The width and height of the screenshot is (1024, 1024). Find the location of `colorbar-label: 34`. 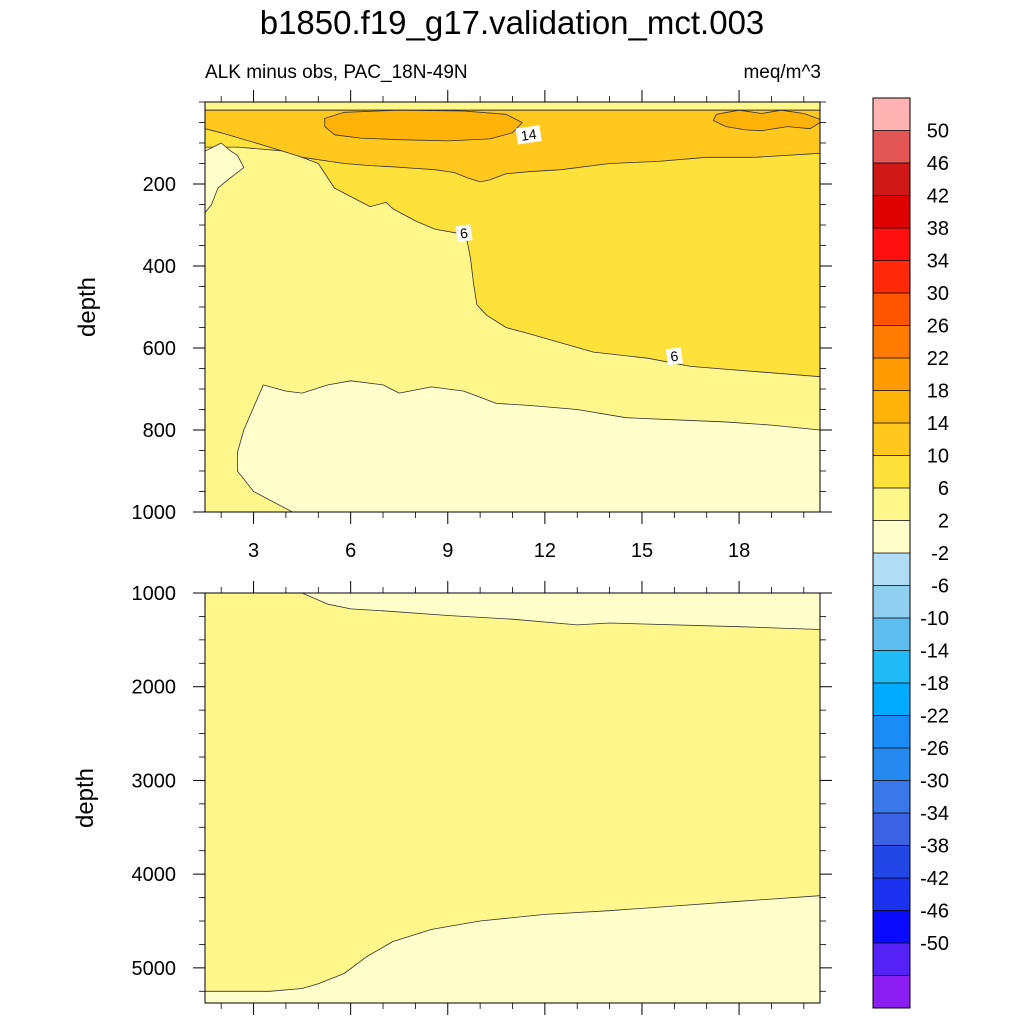

colorbar-label: 34 is located at coordinates (938, 262).